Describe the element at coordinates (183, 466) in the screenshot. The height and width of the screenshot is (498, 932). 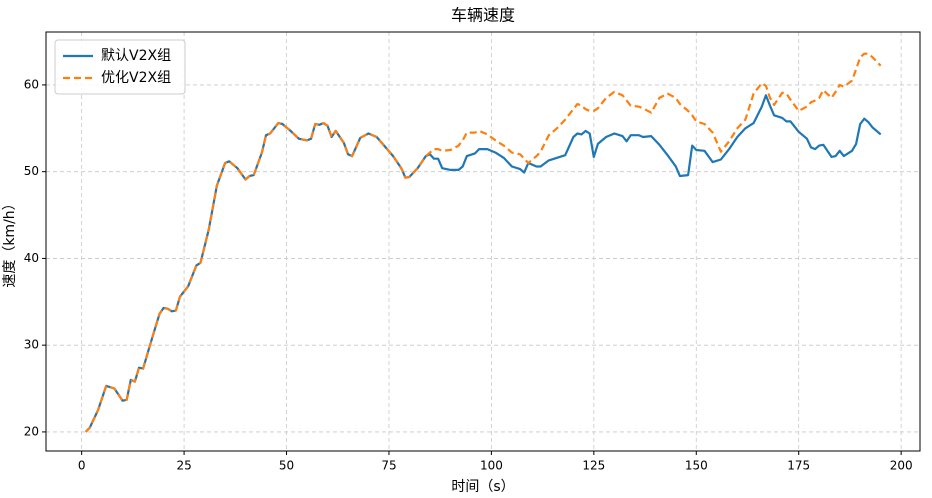
I see `x-tick-label: 25` at that location.